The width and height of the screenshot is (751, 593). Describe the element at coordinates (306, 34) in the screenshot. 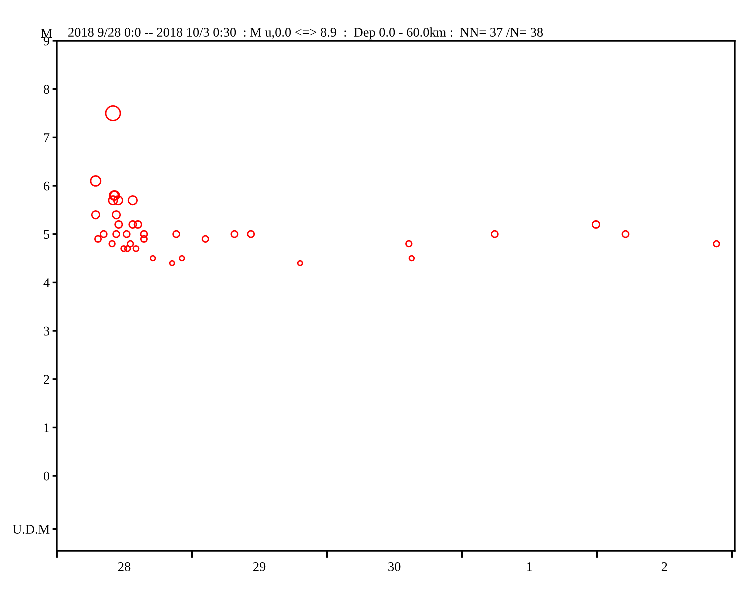

I see `chart-title: 2018 9/28 0:0 -- 2018 10/3 0:30 : M u,0.0 <=> 8.9 : Dep 0.0 - 60.0km : NN= 37 /N= 38` at that location.